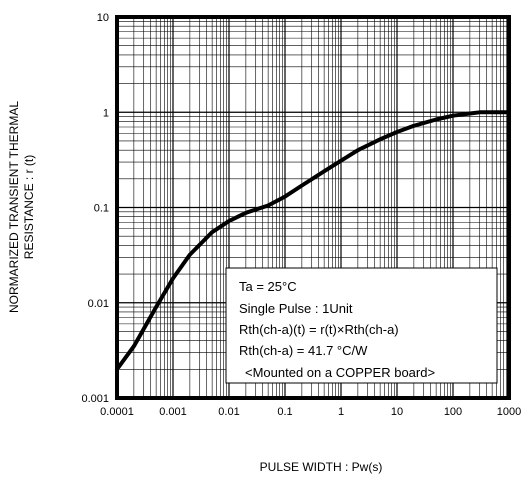  What do you see at coordinates (303, 350) in the screenshot?
I see `annotation-line-4: Rth(ch-a) = 41.7 °C/W` at bounding box center [303, 350].